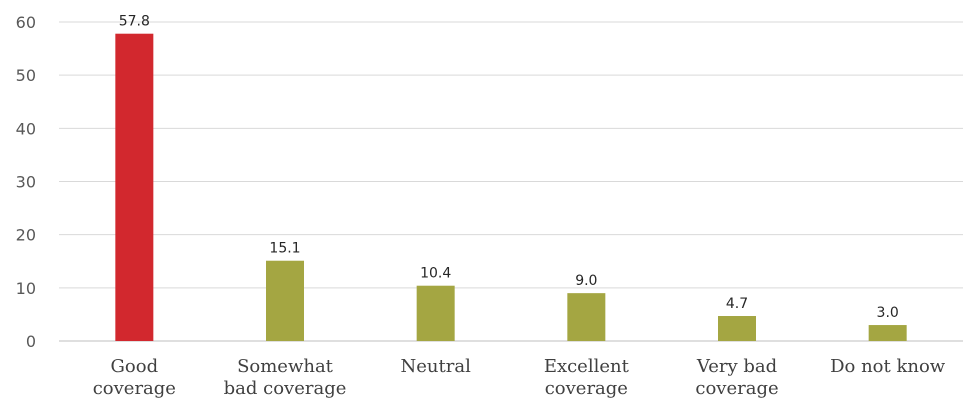 The image size is (963, 407). What do you see at coordinates (284, 249) in the screenshot?
I see `data-label: 15.1` at bounding box center [284, 249].